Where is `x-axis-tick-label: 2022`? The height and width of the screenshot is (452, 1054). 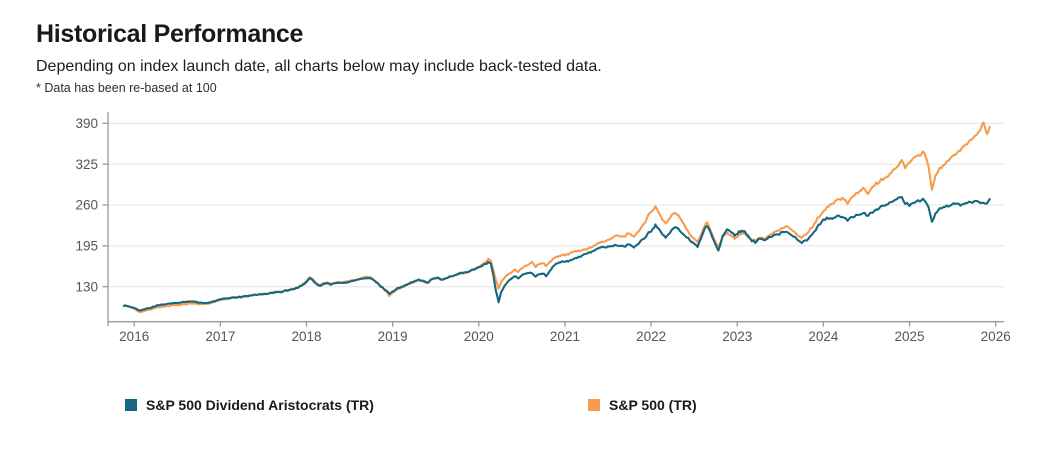
x-axis-tick-label: 2022 is located at coordinates (651, 336).